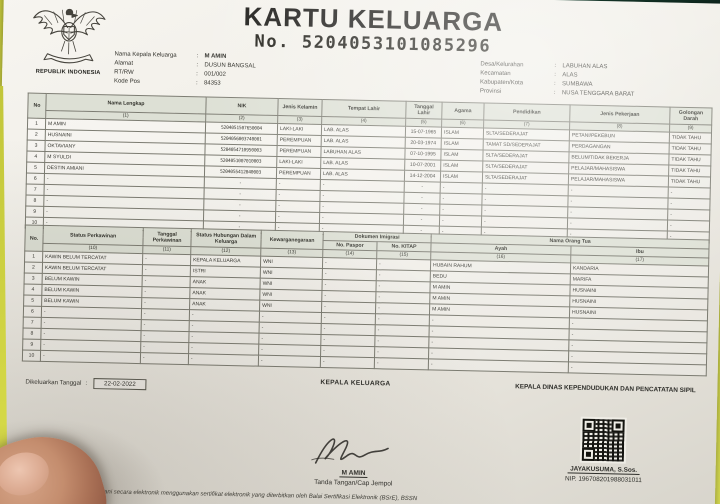 The image size is (720, 504). I want to click on column-header-status-perkawinan: Status Perkawinan, so click(93, 235).